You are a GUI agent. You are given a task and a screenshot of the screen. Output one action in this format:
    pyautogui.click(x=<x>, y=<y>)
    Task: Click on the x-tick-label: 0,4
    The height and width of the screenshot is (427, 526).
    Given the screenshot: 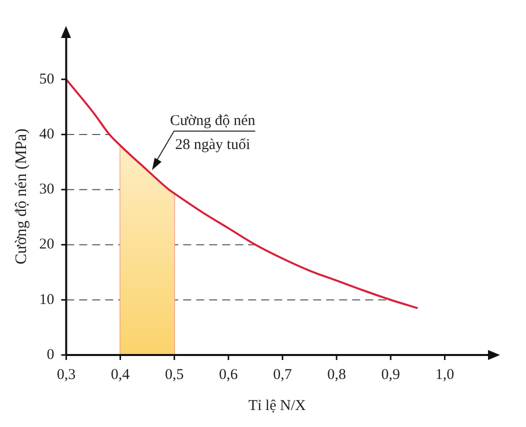 What is the action you would take?
    pyautogui.click(x=120, y=374)
    